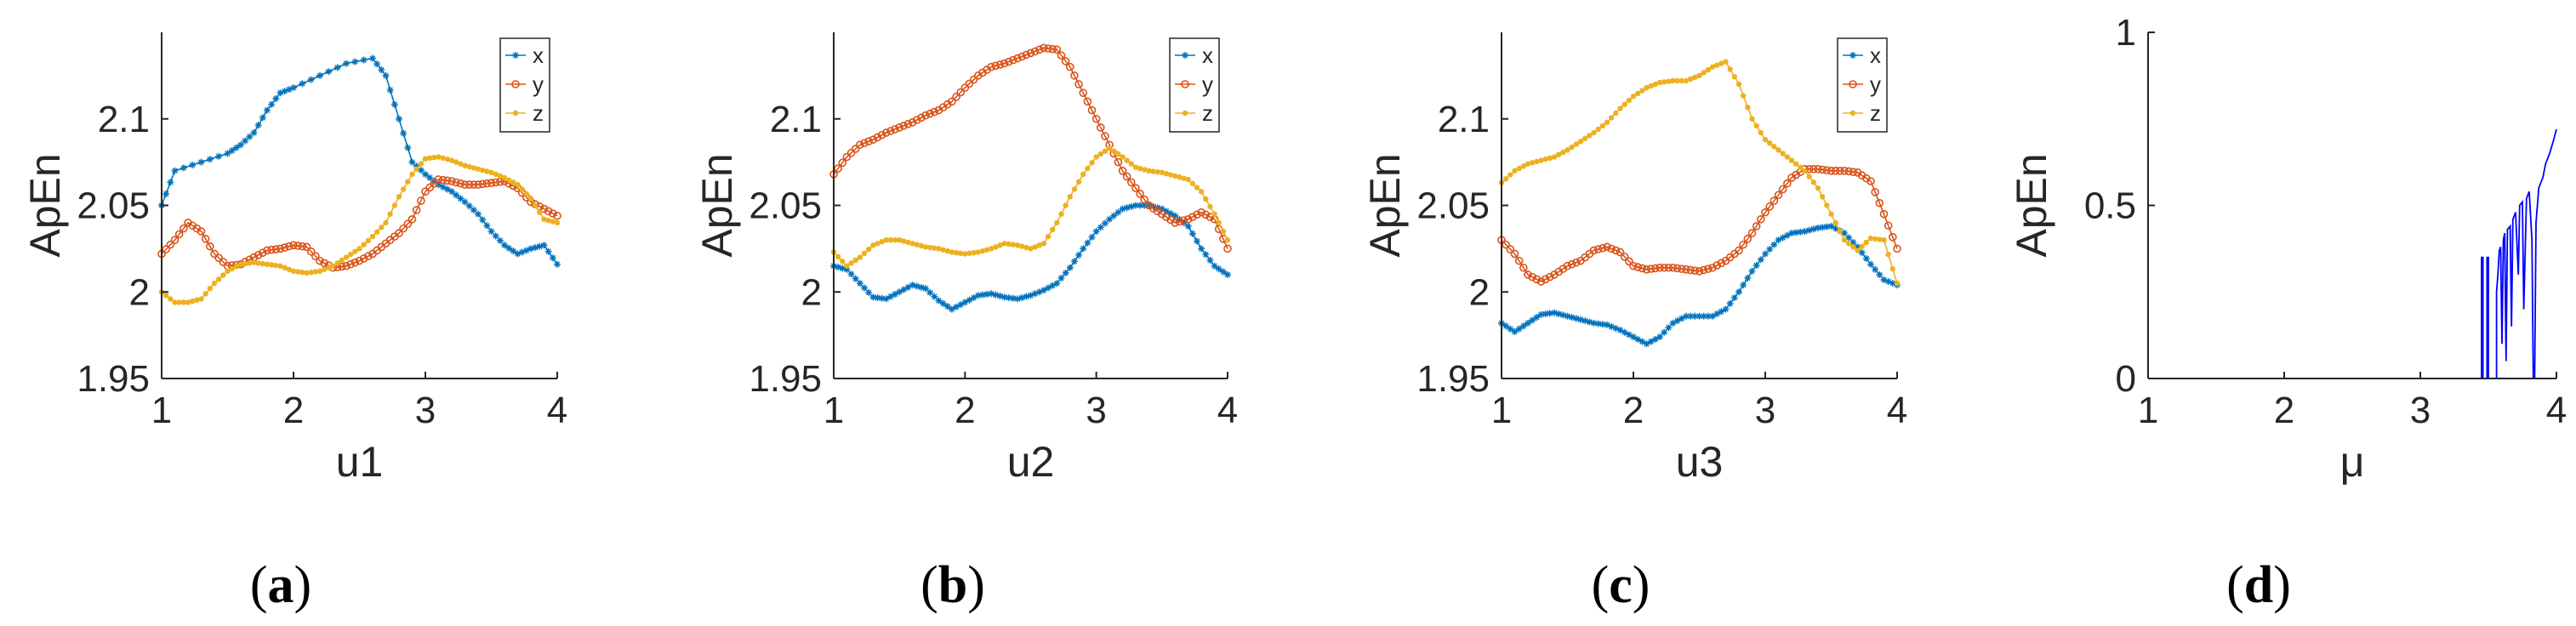  I want to click on x-axis-label: u1, so click(360, 462).